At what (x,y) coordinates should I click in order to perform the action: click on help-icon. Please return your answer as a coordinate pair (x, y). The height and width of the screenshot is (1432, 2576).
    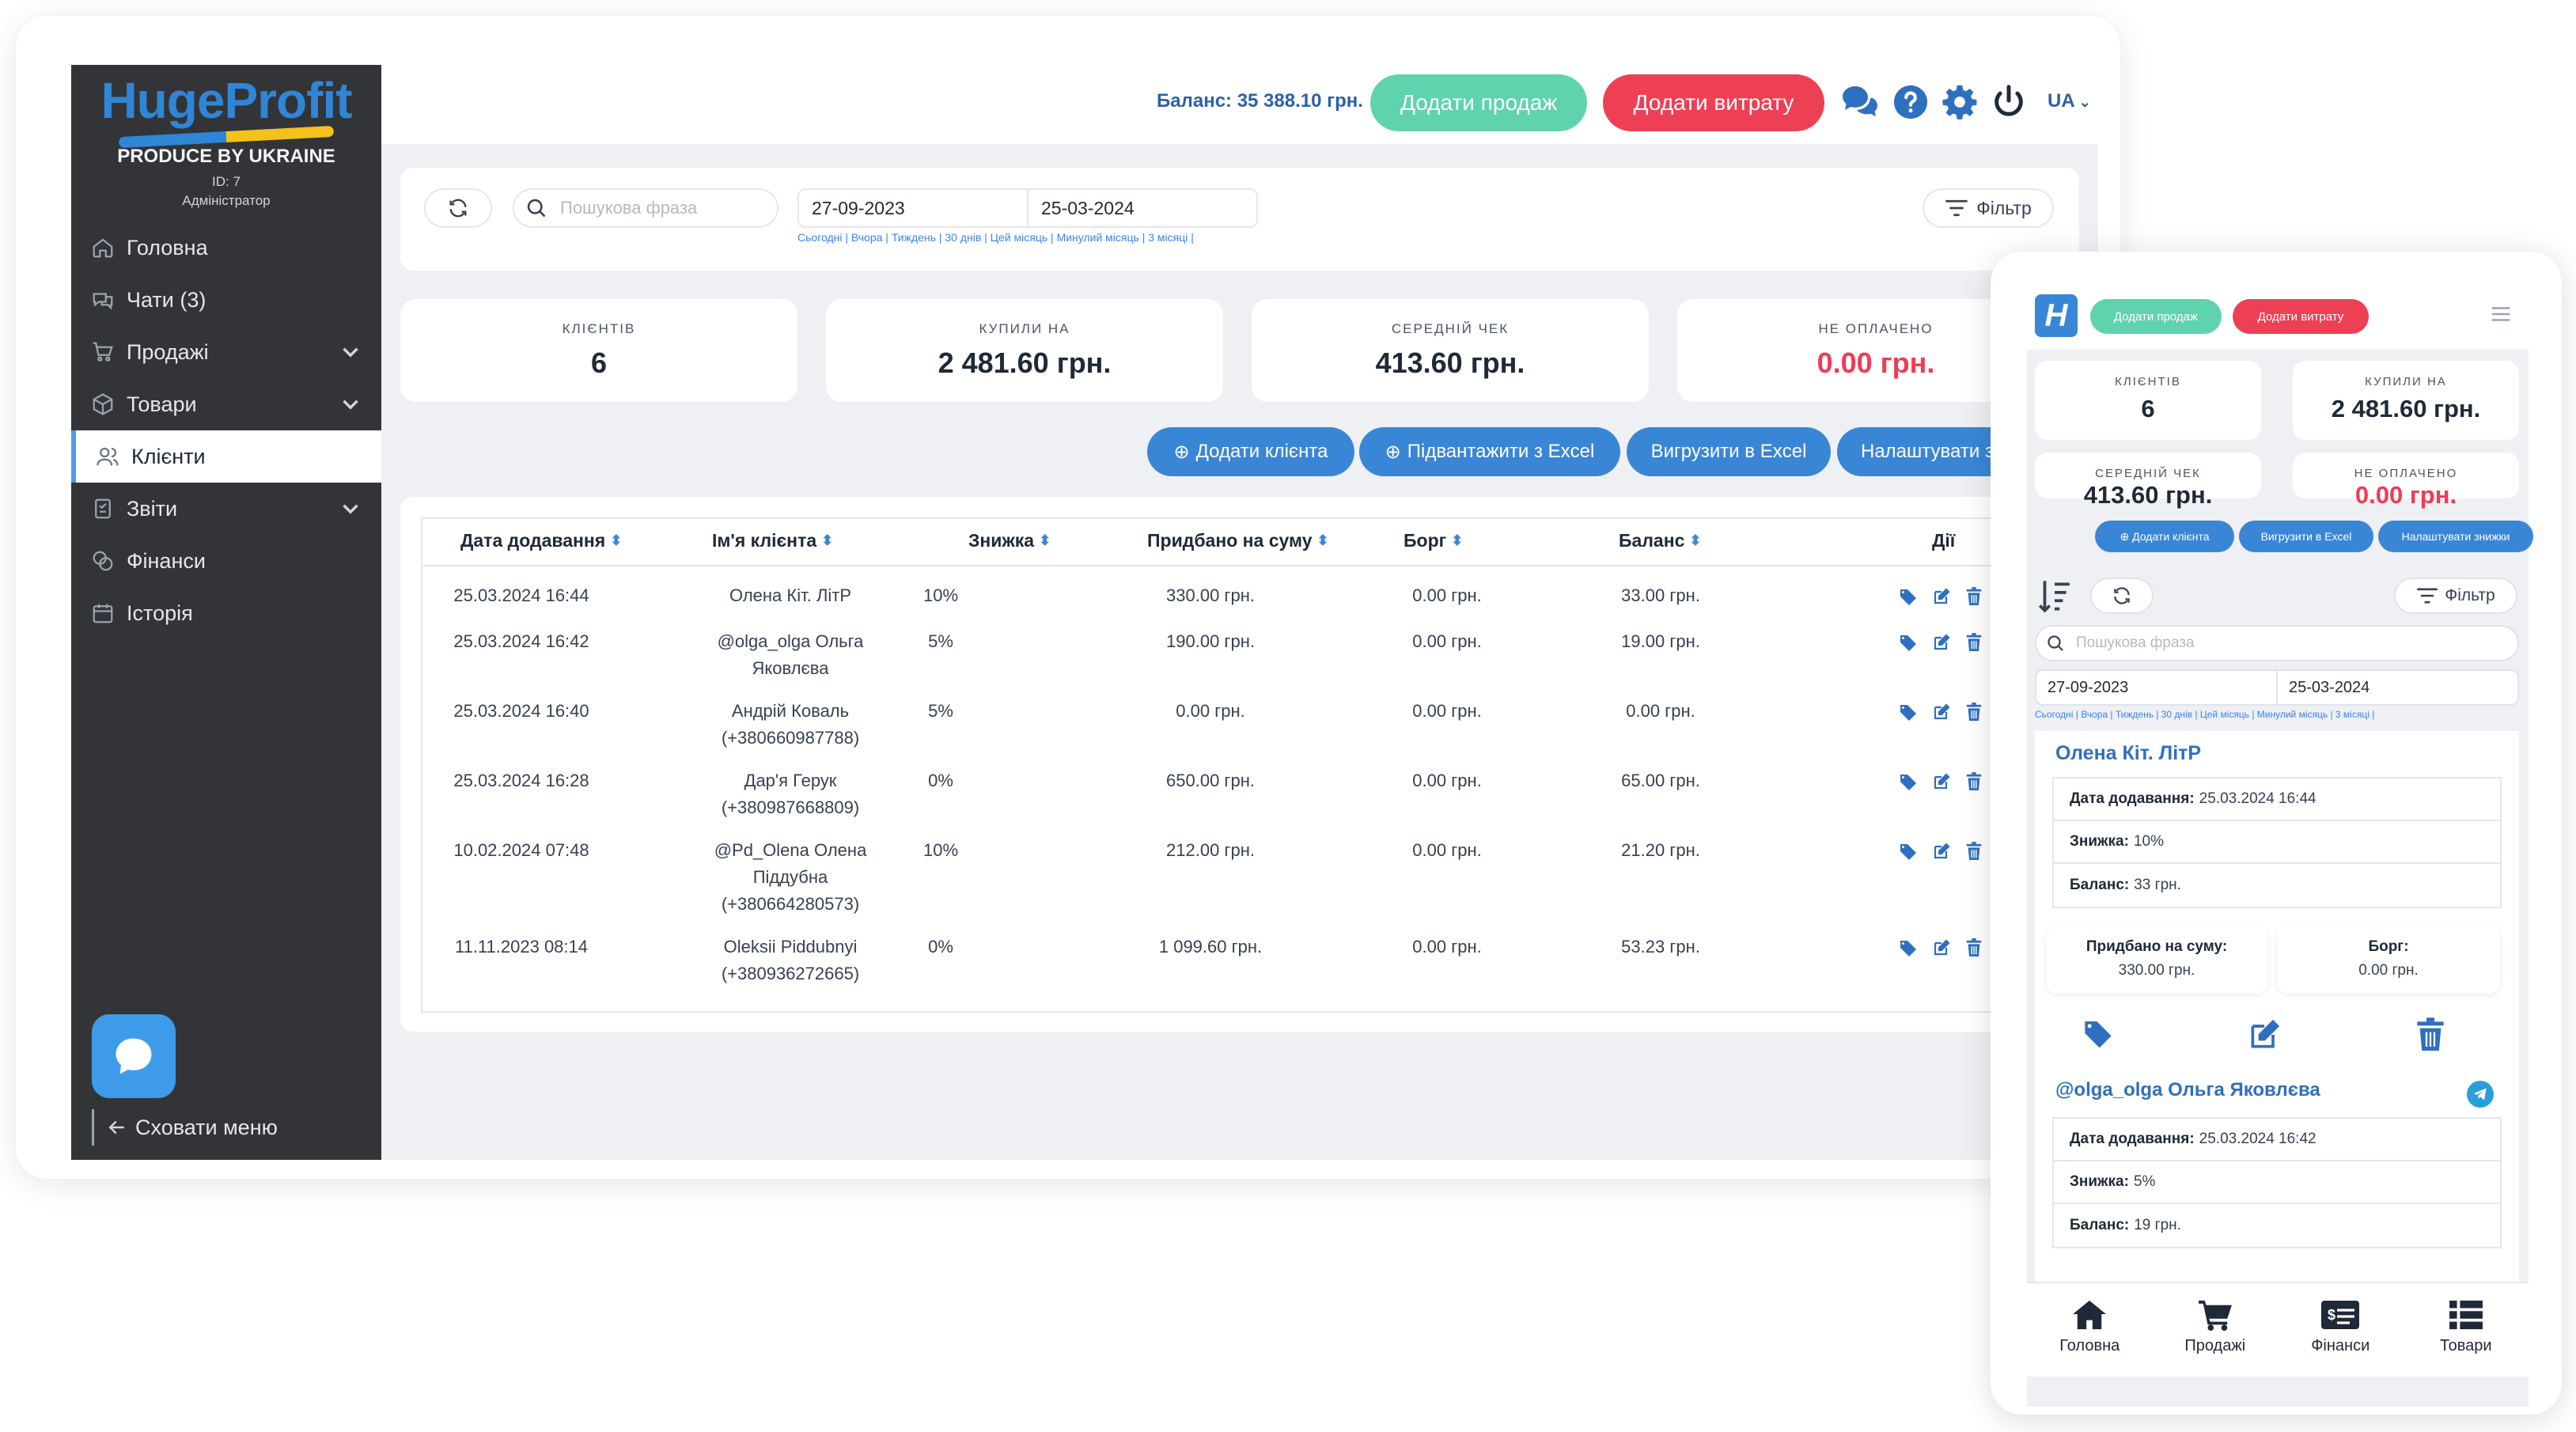
    Looking at the image, I should click on (1910, 102).